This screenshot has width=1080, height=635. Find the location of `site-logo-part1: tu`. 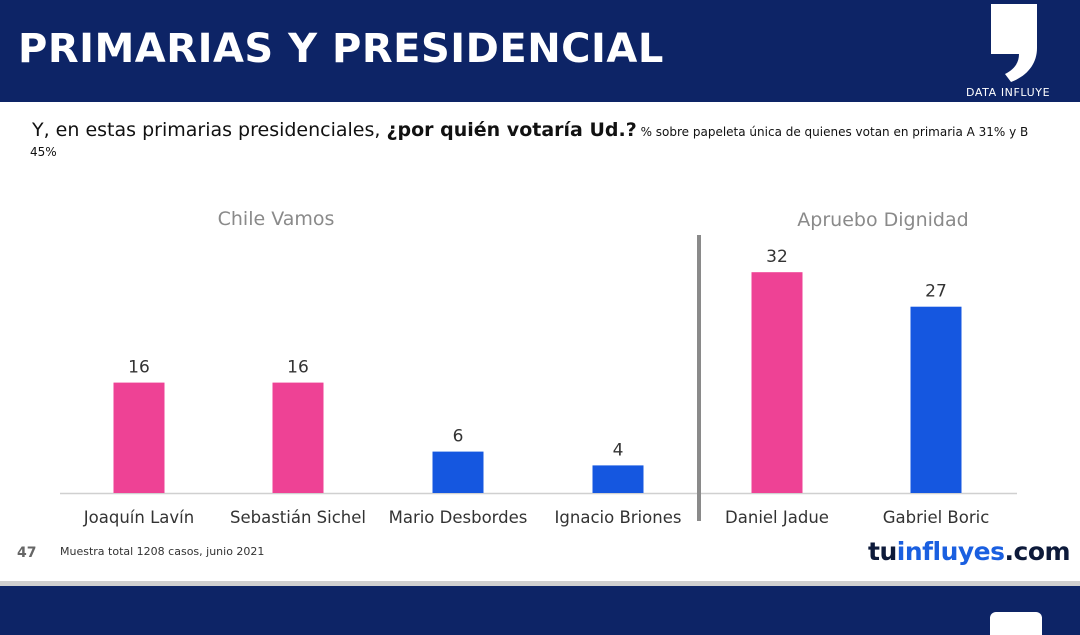

site-logo-part1: tu is located at coordinates (882, 551).